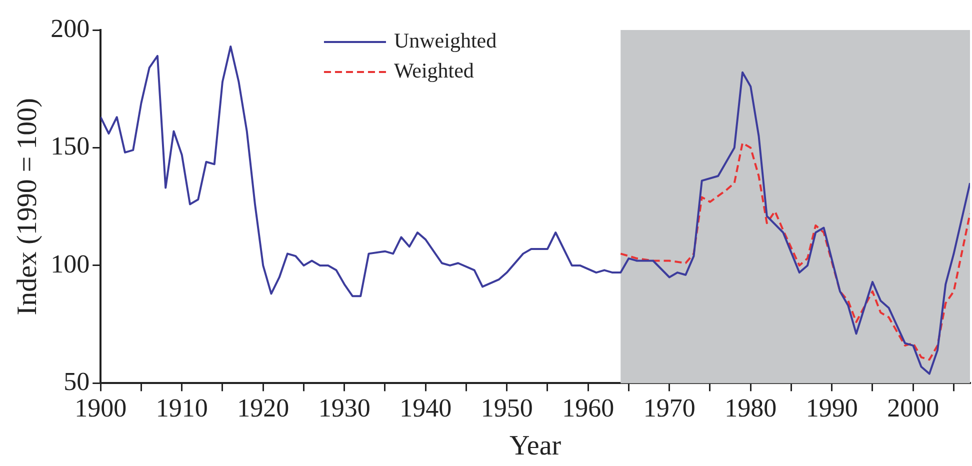 The width and height of the screenshot is (972, 466). Describe the element at coordinates (832, 408) in the screenshot. I see `x-tick-label: 1990` at that location.